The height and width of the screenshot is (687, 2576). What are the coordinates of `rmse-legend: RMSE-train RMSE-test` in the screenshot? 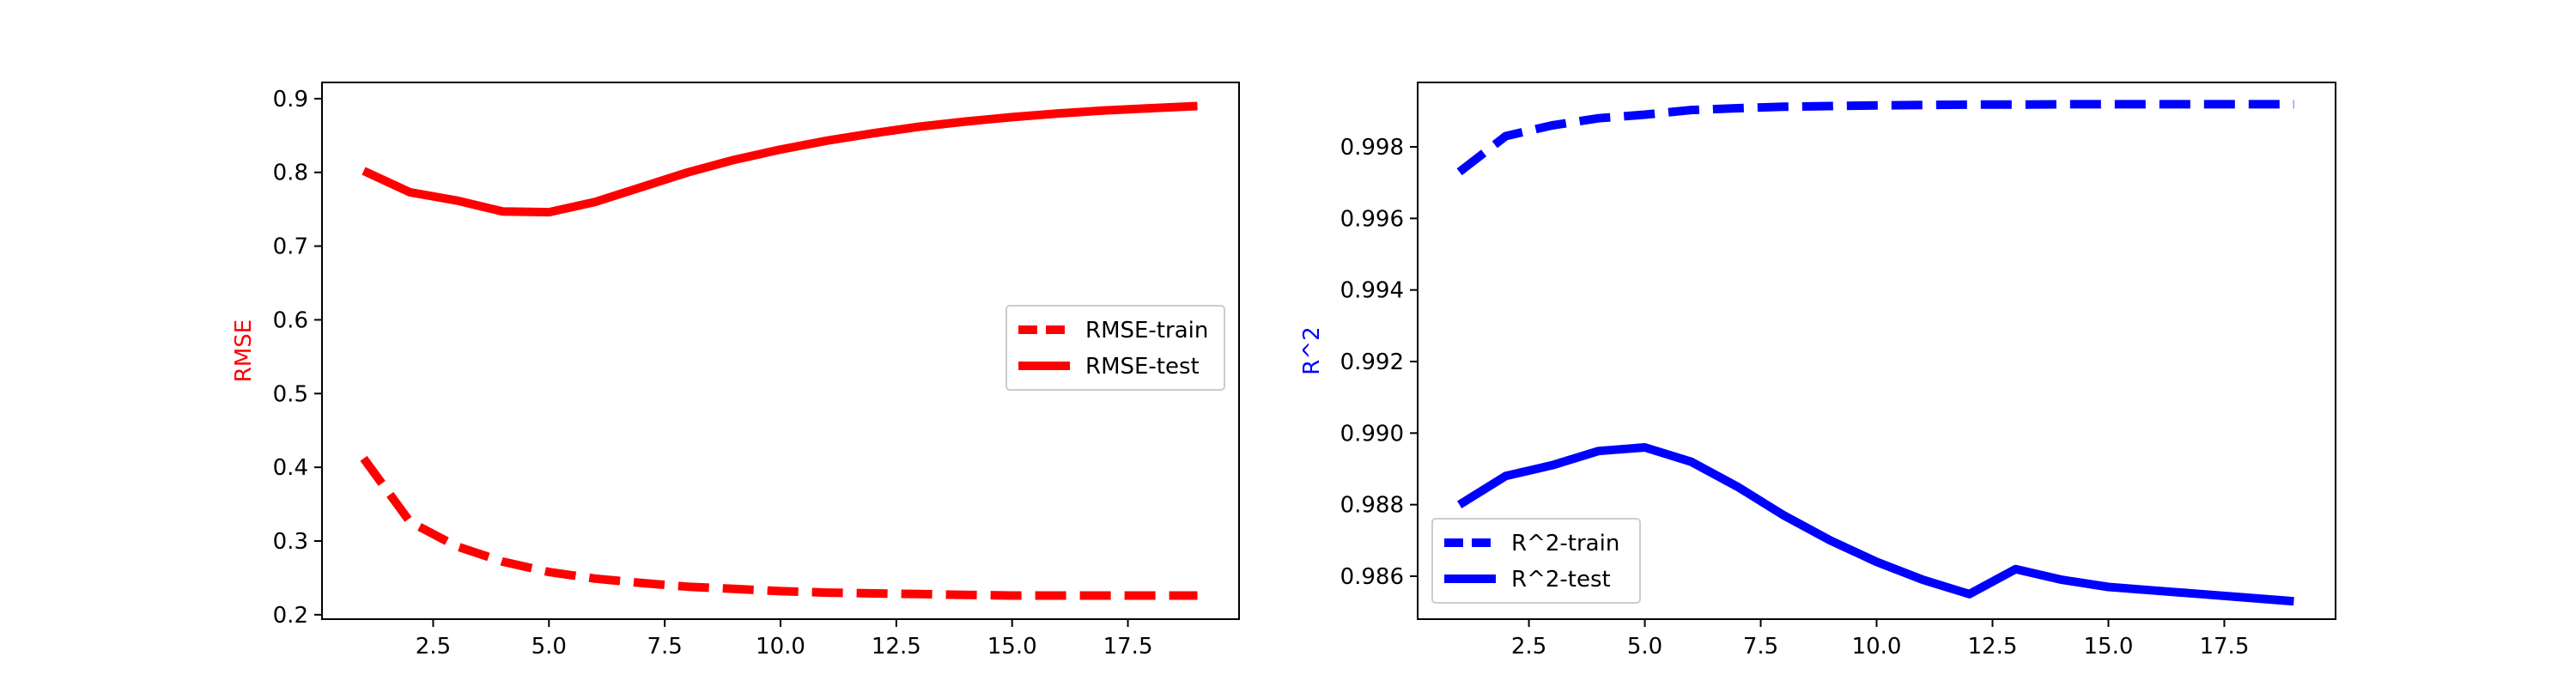 It's located at (1115, 348).